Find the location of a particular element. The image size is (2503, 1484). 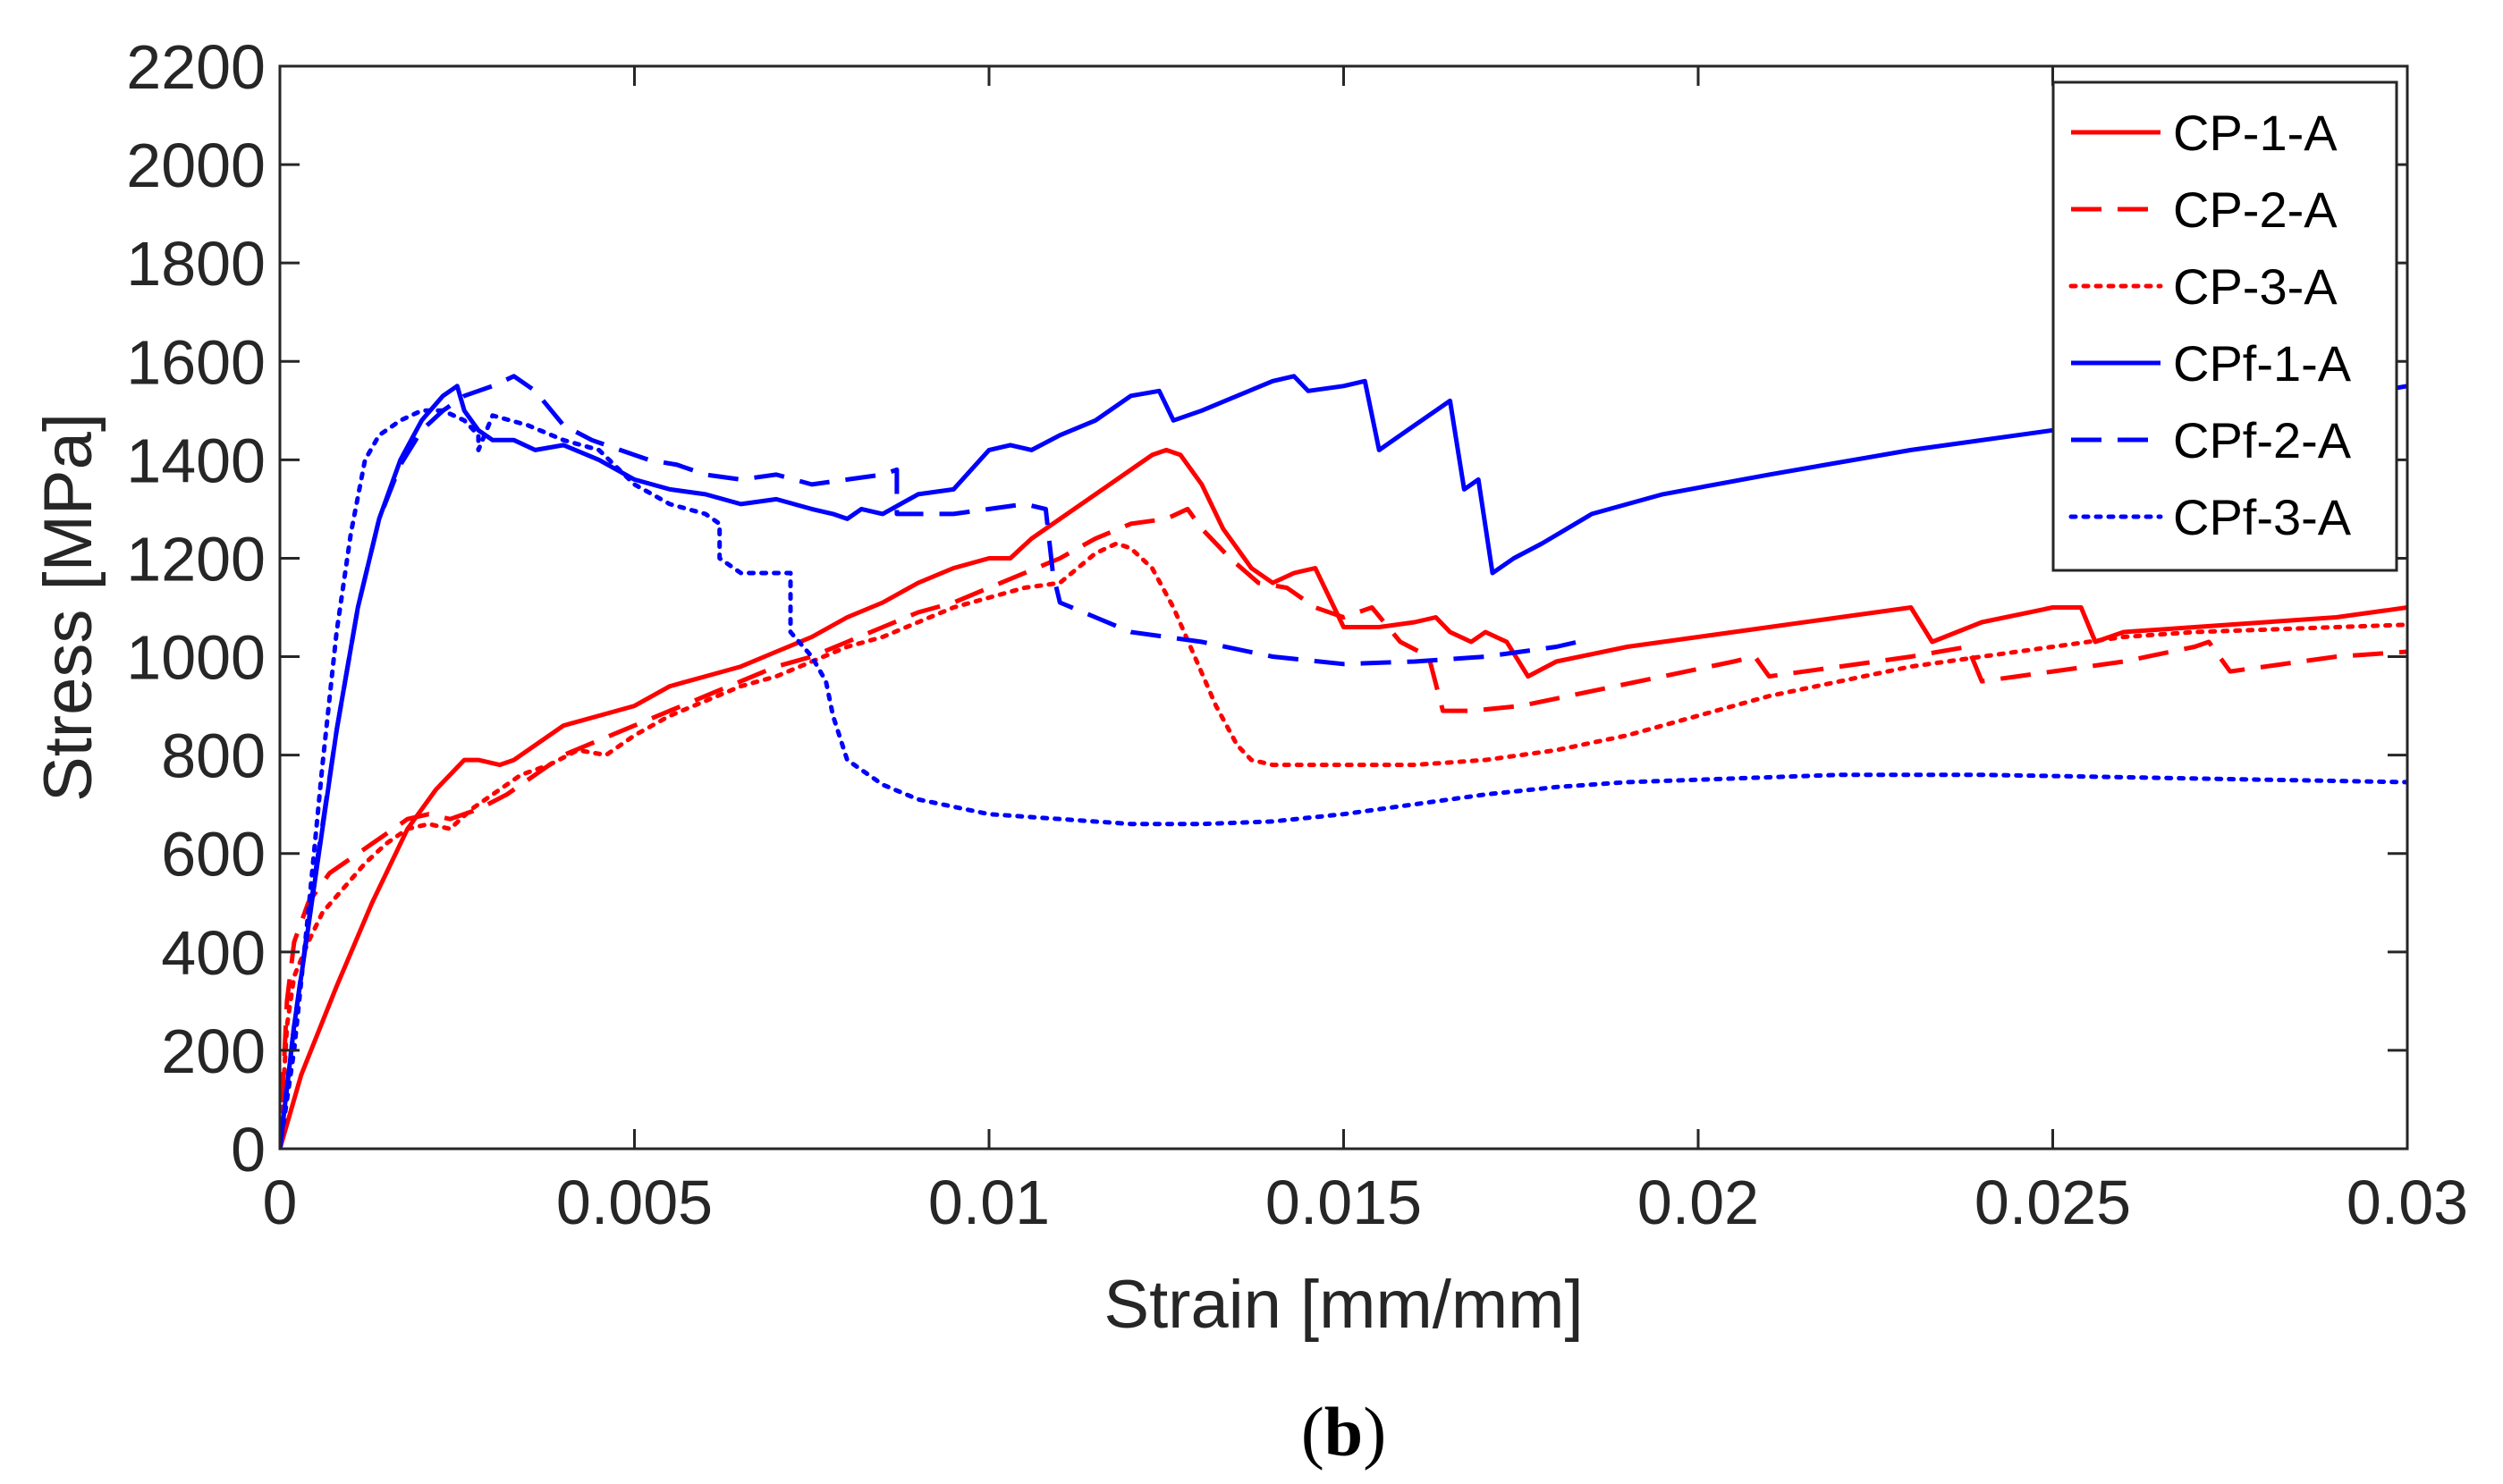

y-tick-label: 600 is located at coordinates (214, 855).